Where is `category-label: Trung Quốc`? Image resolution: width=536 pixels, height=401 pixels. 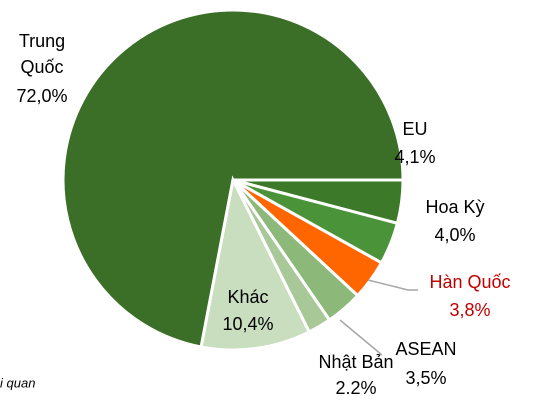
category-label: Trung Quốc is located at coordinates (42, 54).